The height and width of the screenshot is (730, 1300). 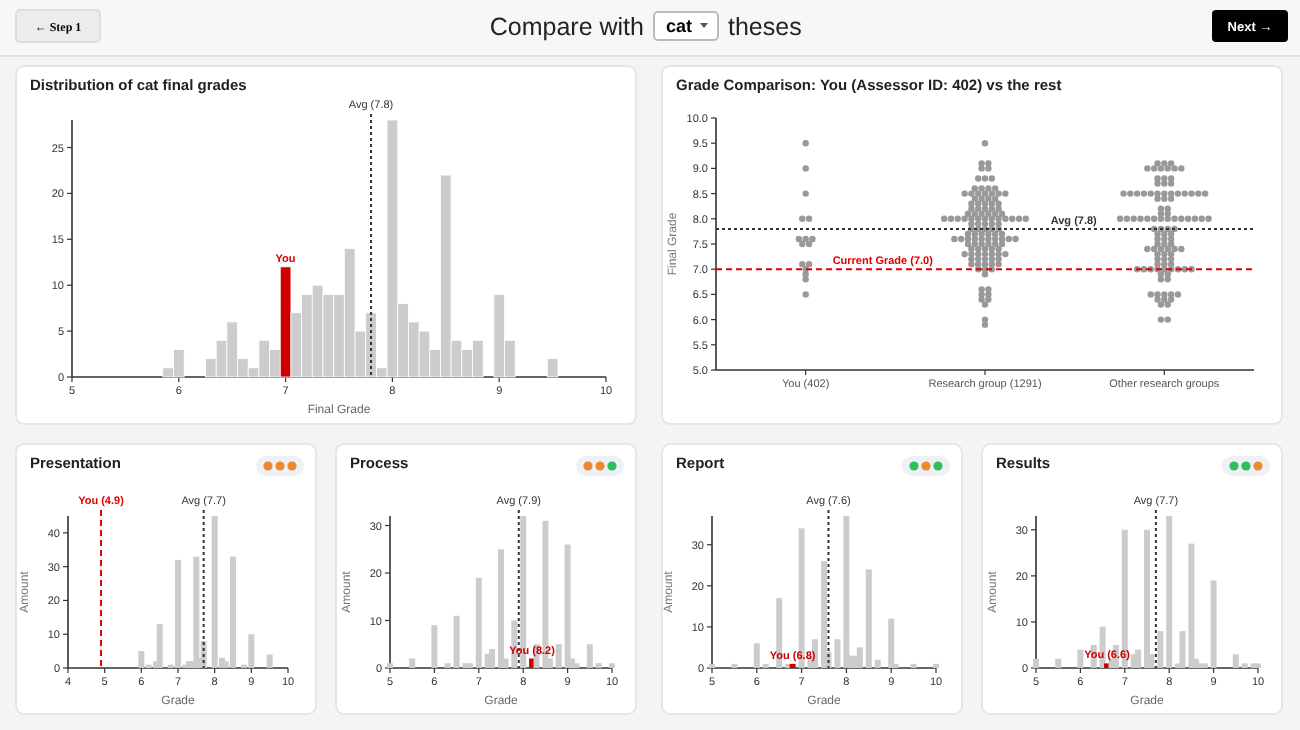 What do you see at coordinates (567, 27) in the screenshot?
I see `text: Compare with` at bounding box center [567, 27].